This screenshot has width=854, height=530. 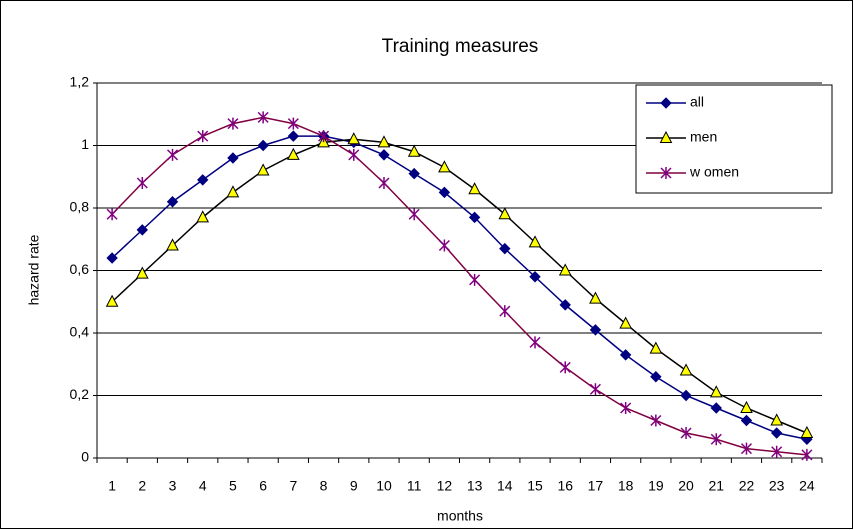 I want to click on x-tick-label: 19, so click(x=656, y=486).